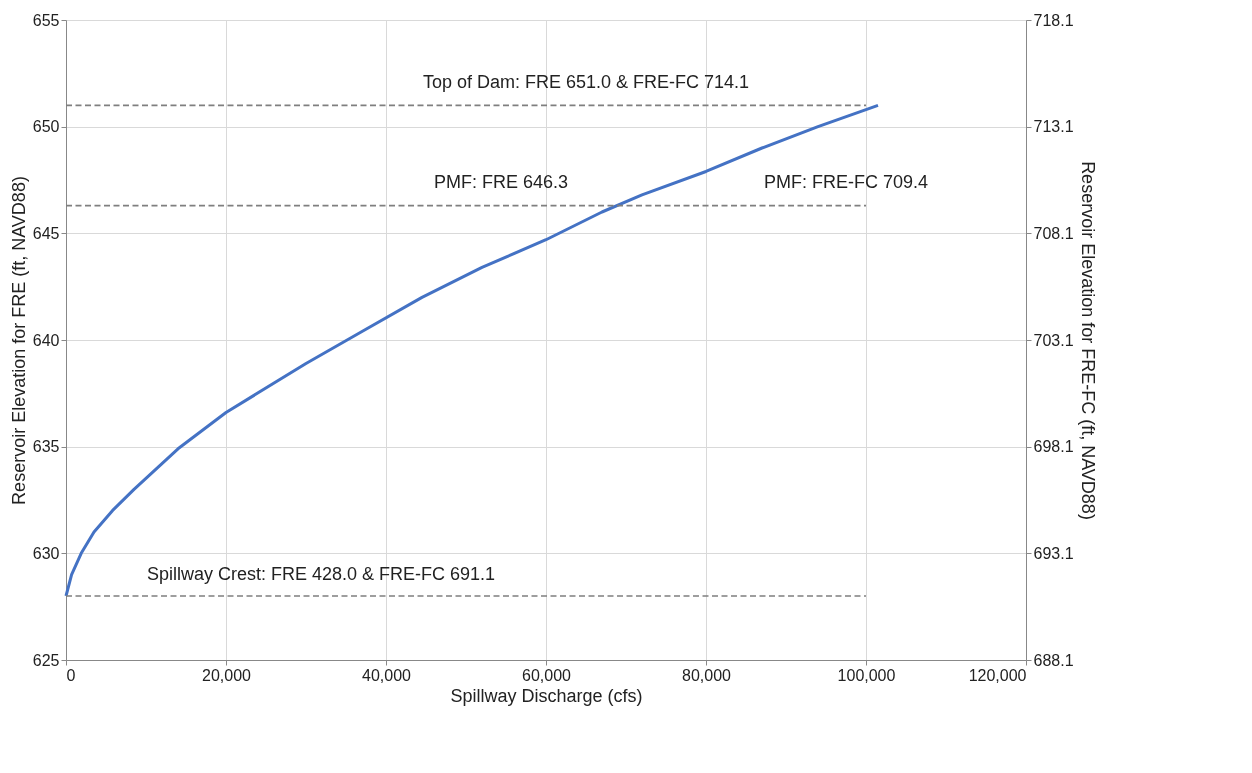 The image size is (1252, 773). What do you see at coordinates (1053, 233) in the screenshot?
I see `y2-tick-label: 708.1` at bounding box center [1053, 233].